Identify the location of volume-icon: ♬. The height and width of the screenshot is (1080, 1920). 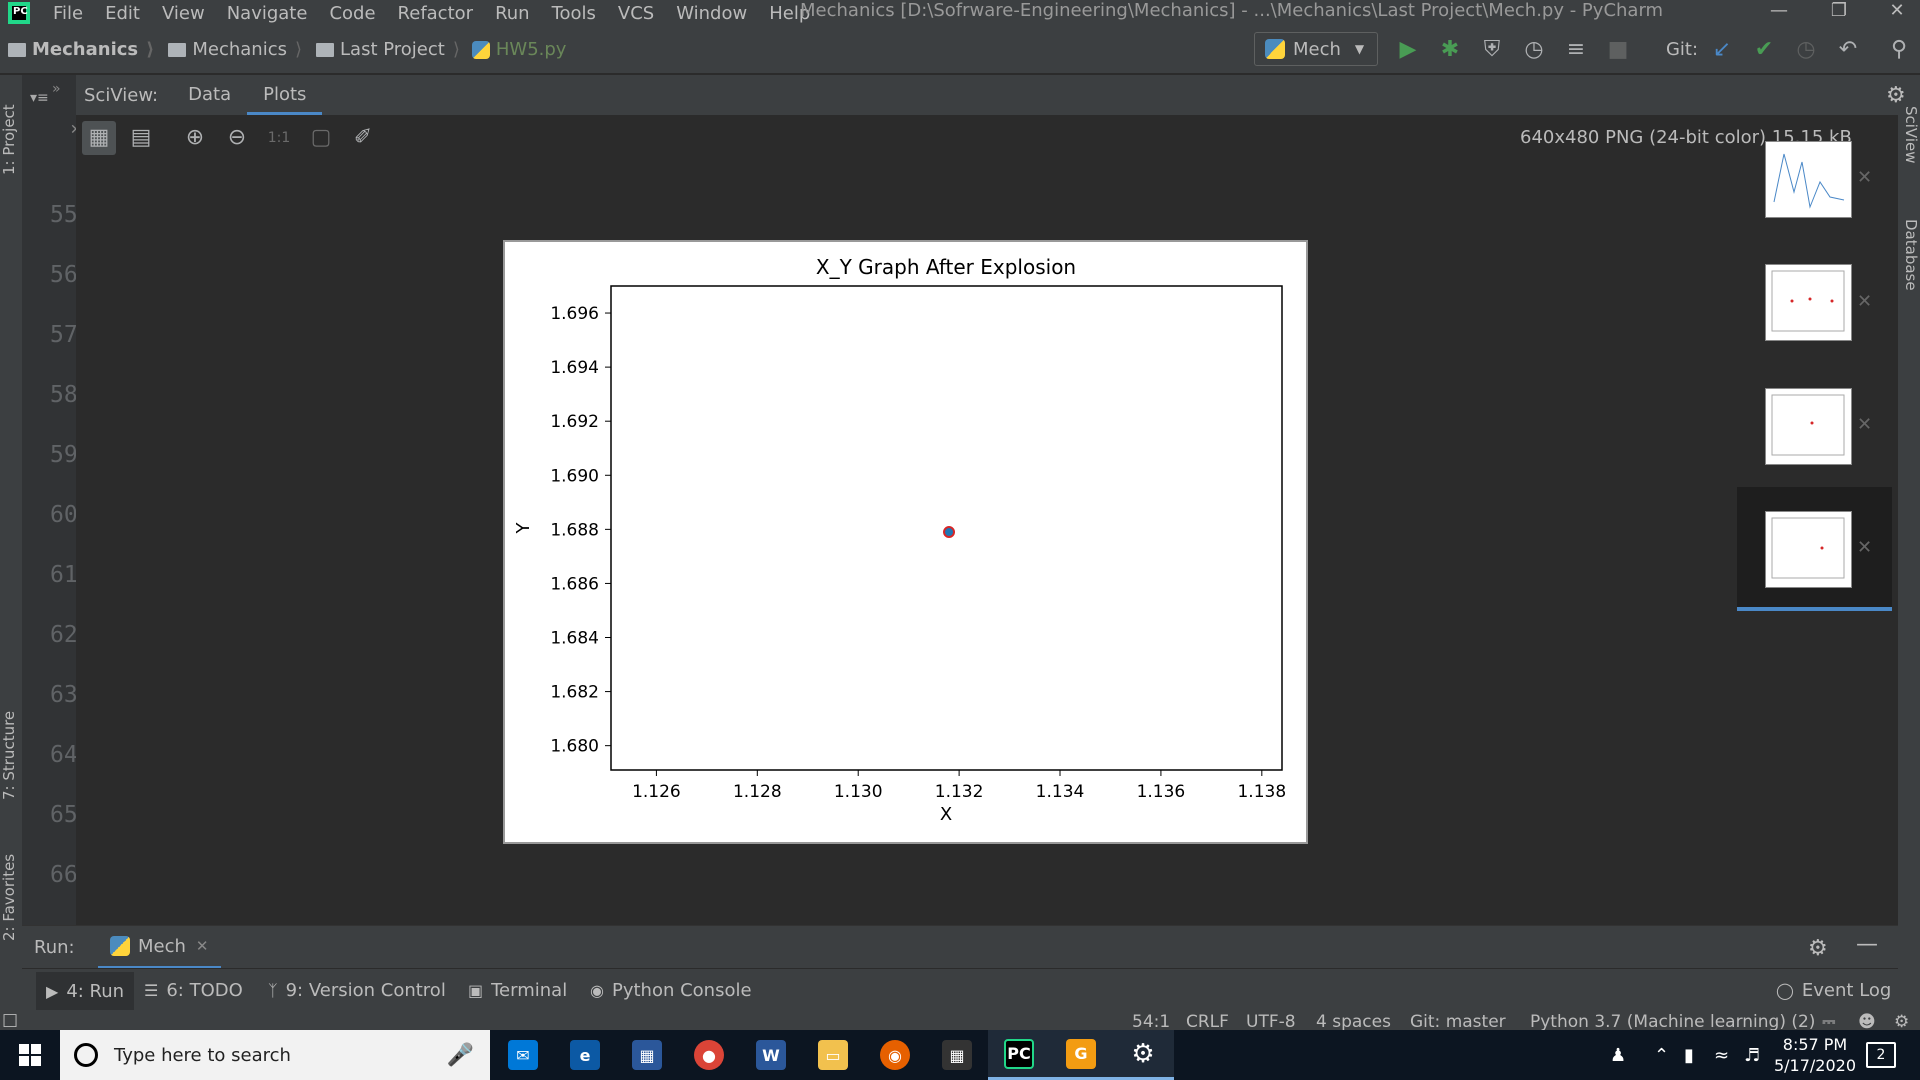
(1752, 1055).